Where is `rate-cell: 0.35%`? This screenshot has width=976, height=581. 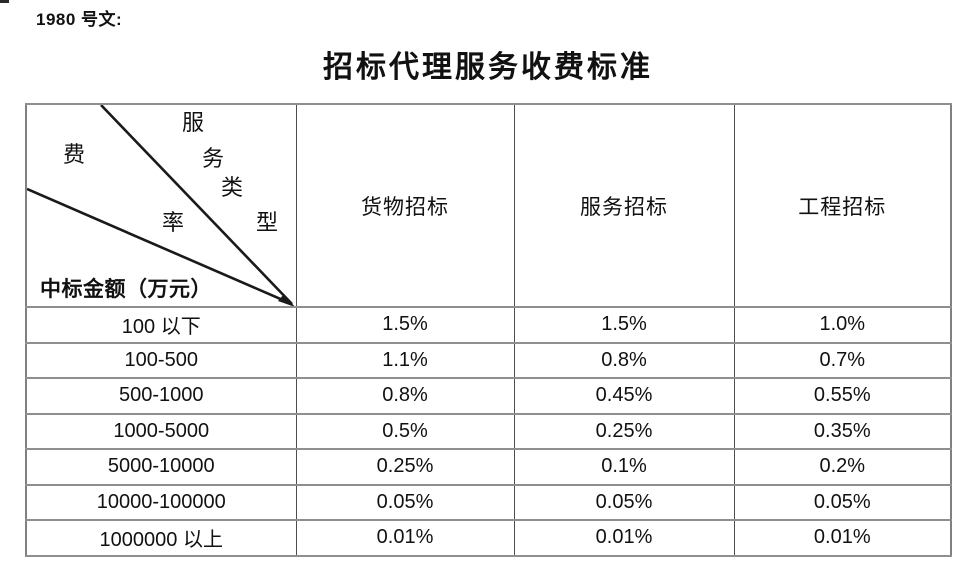 rate-cell: 0.35% is located at coordinates (842, 431).